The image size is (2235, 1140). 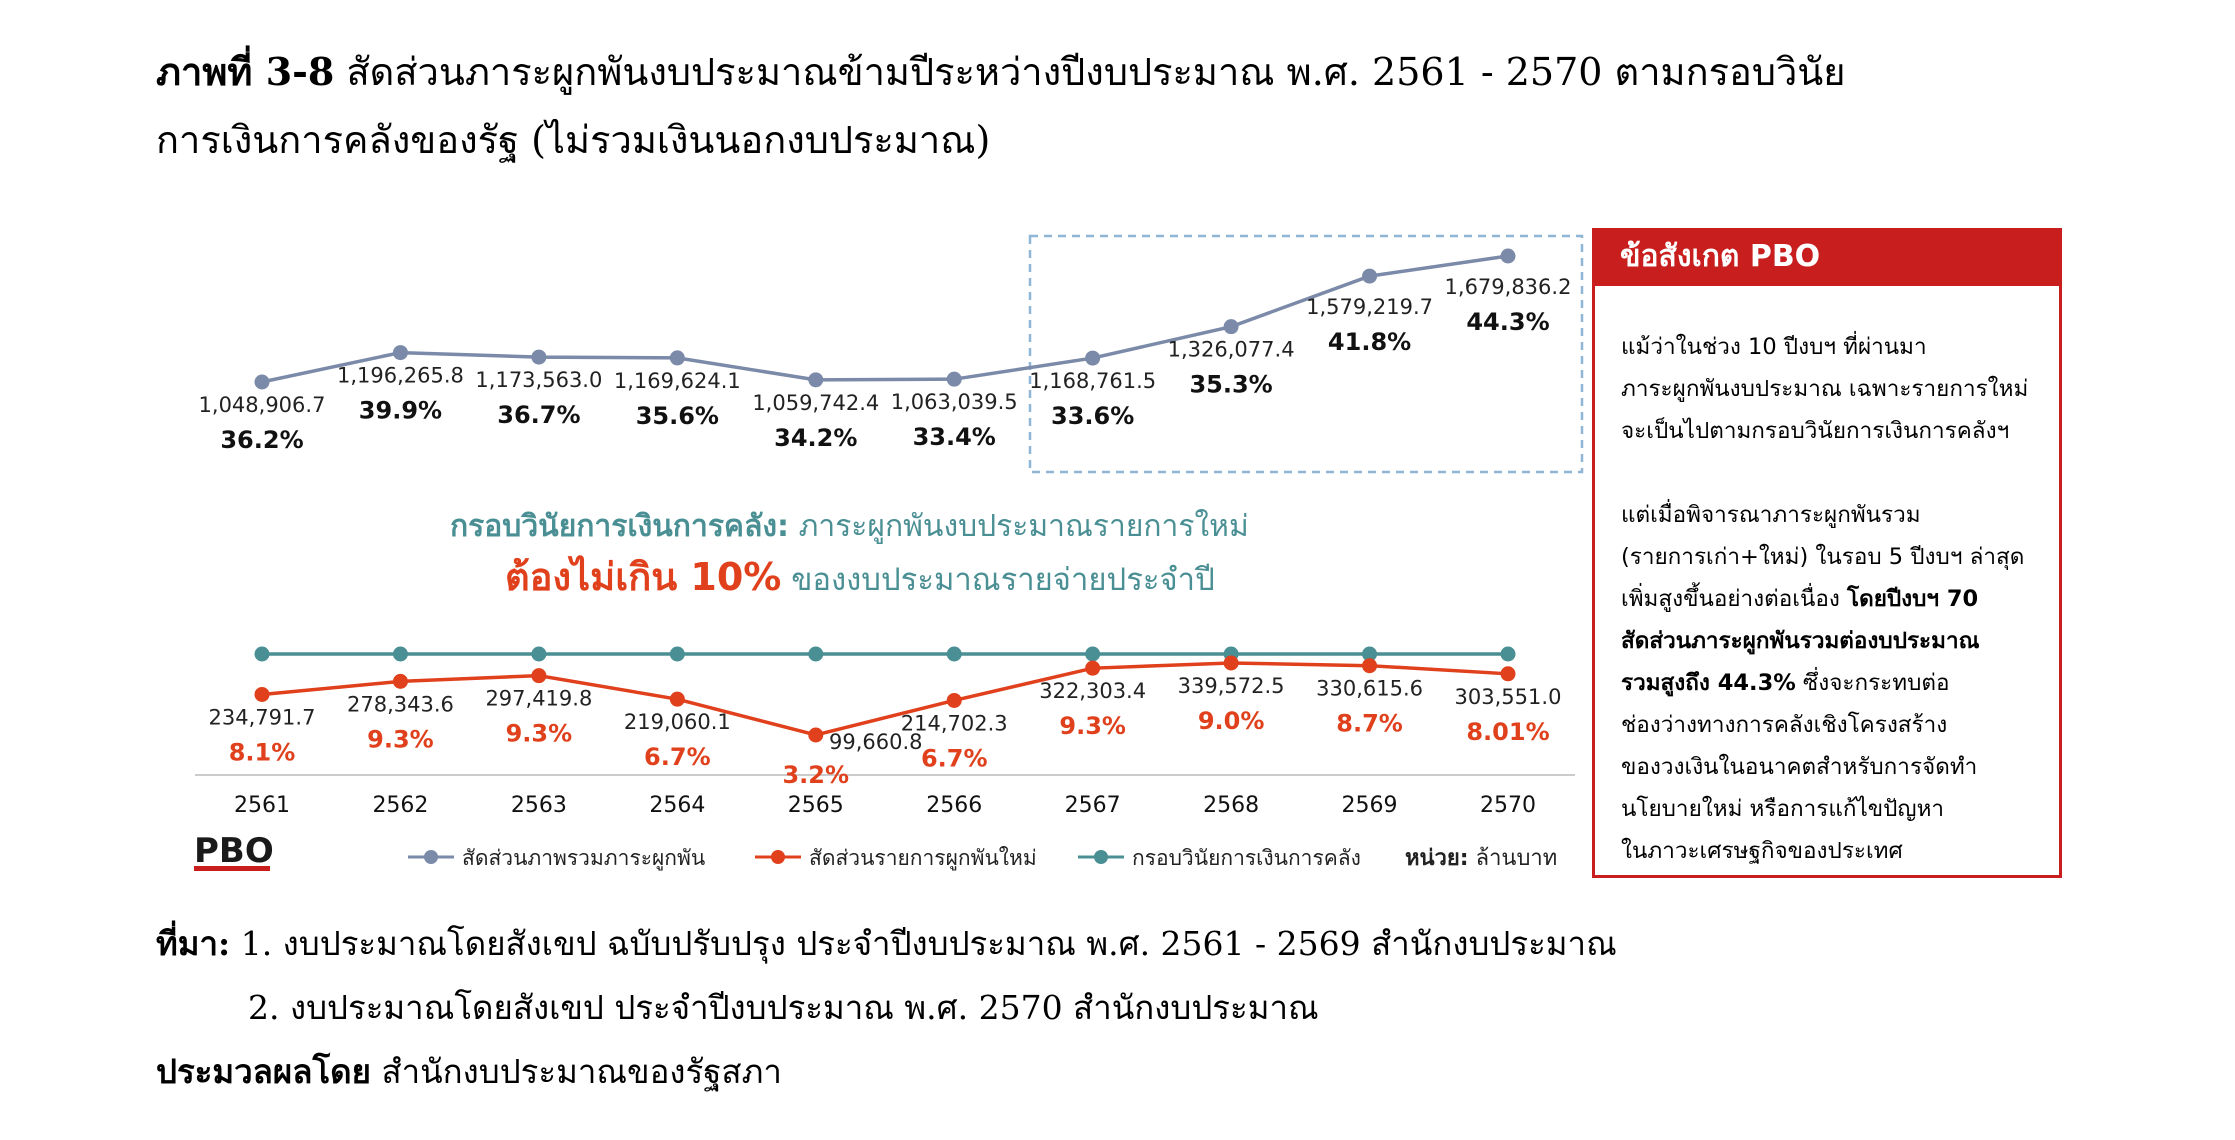 What do you see at coordinates (1508, 287) in the screenshot?
I see `total-value-label: 1,679,836.2` at bounding box center [1508, 287].